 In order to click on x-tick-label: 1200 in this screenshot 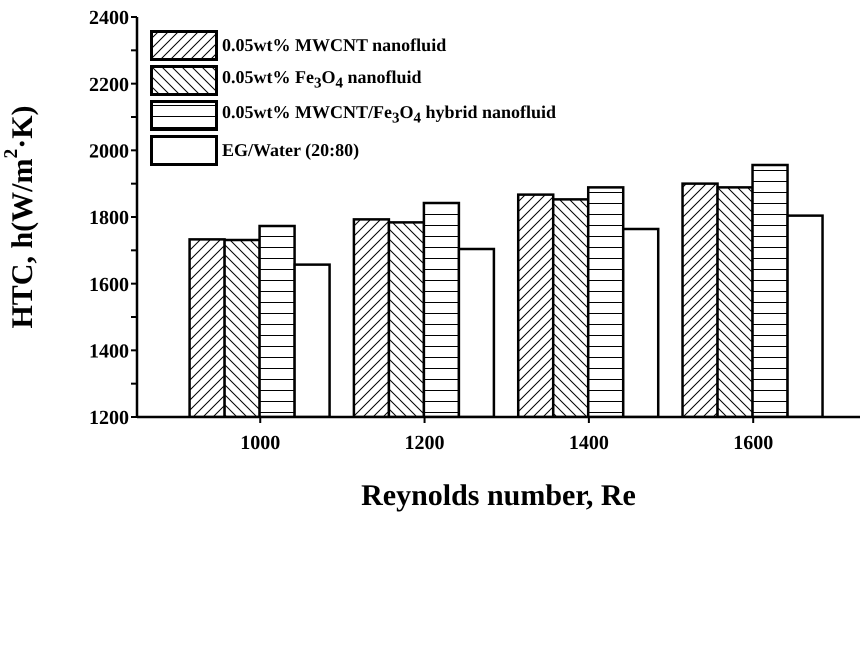, I will do `click(424, 443)`.